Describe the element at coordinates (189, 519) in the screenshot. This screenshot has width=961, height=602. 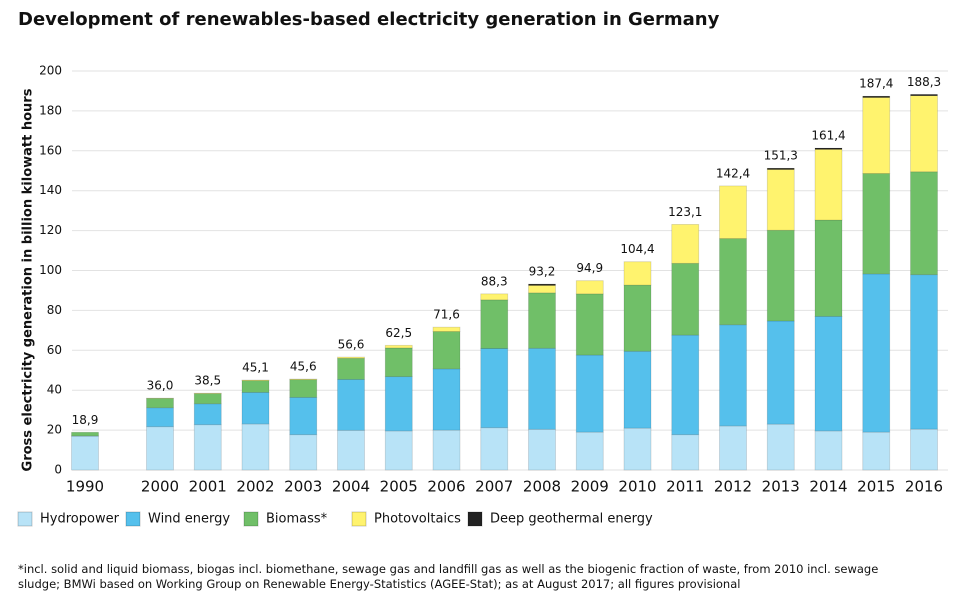
I see `legend-label: Wind energy` at that location.